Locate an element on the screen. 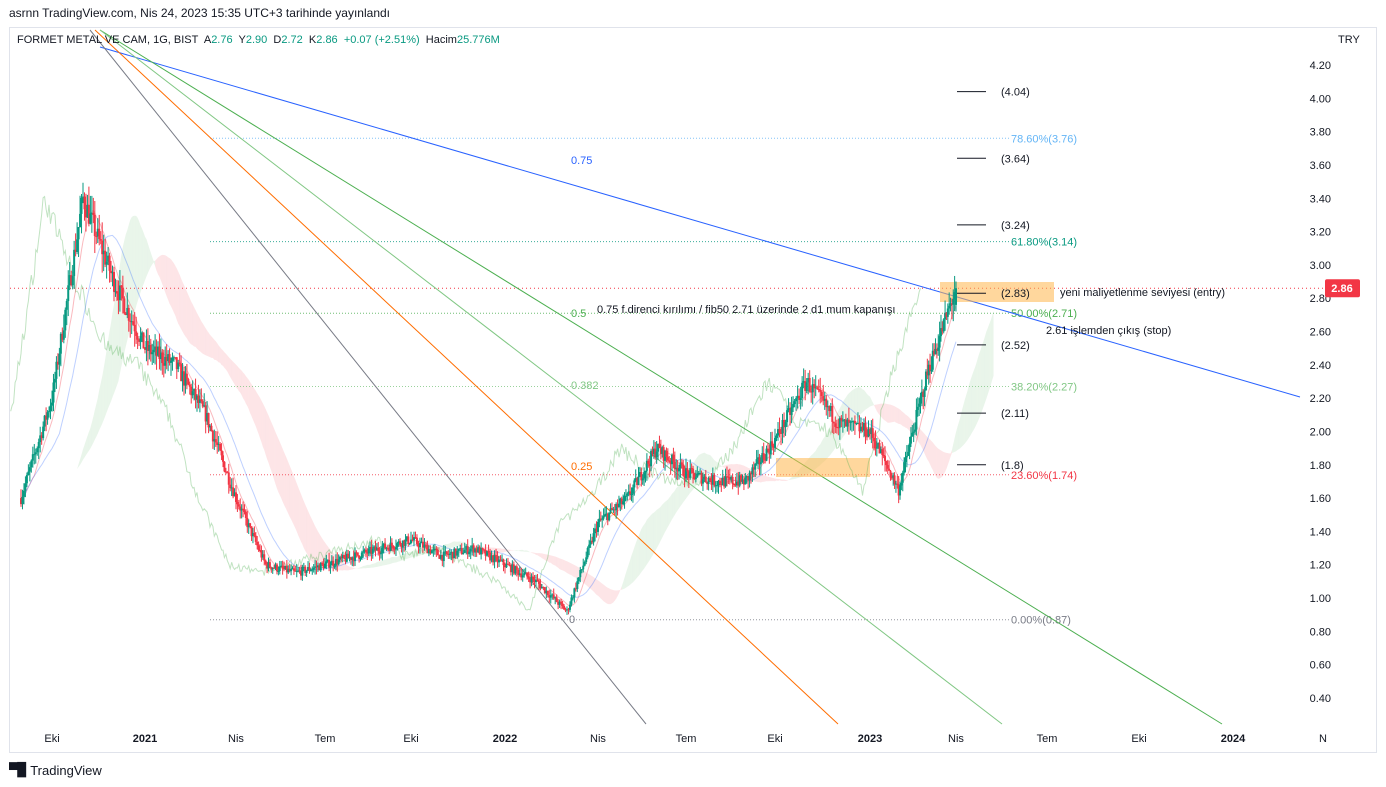  x-tick-label: Nis is located at coordinates (236, 739).